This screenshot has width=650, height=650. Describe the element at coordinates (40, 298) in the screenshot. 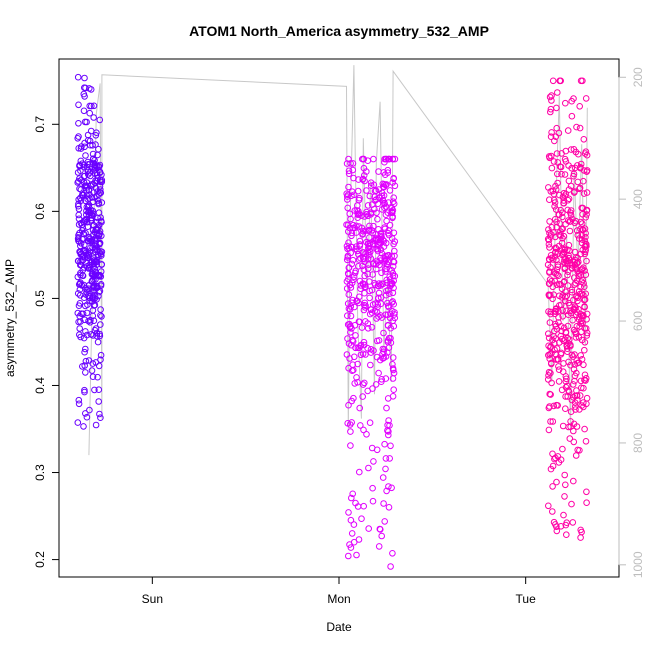

I see `y-tick-label: 0.5` at that location.